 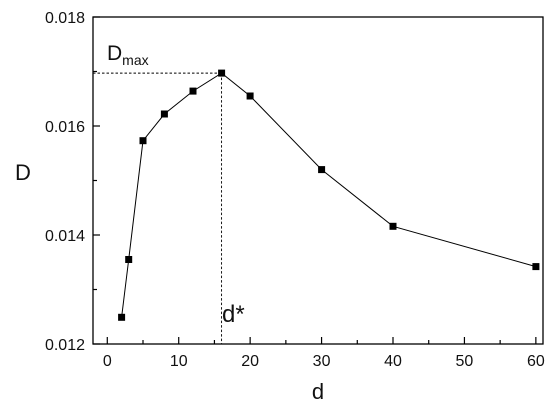 I want to click on dmax-annotation-main: D, so click(x=114, y=53).